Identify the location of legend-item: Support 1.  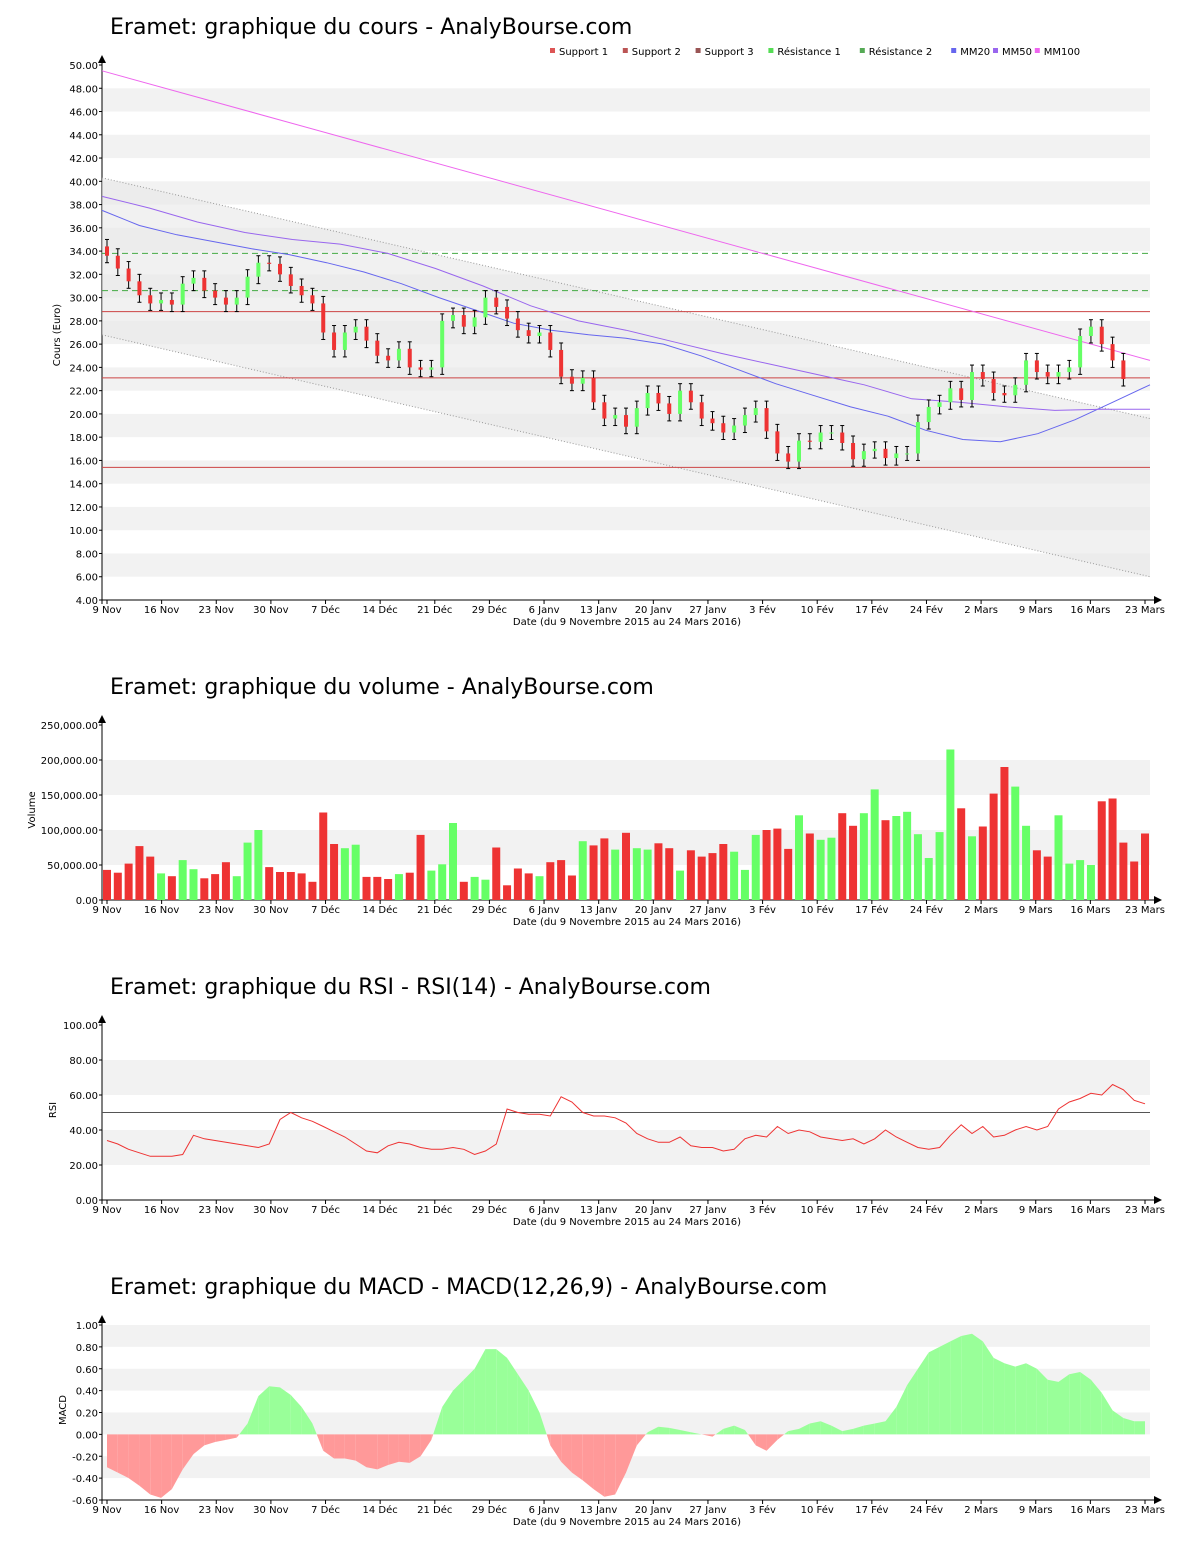
(583, 52).